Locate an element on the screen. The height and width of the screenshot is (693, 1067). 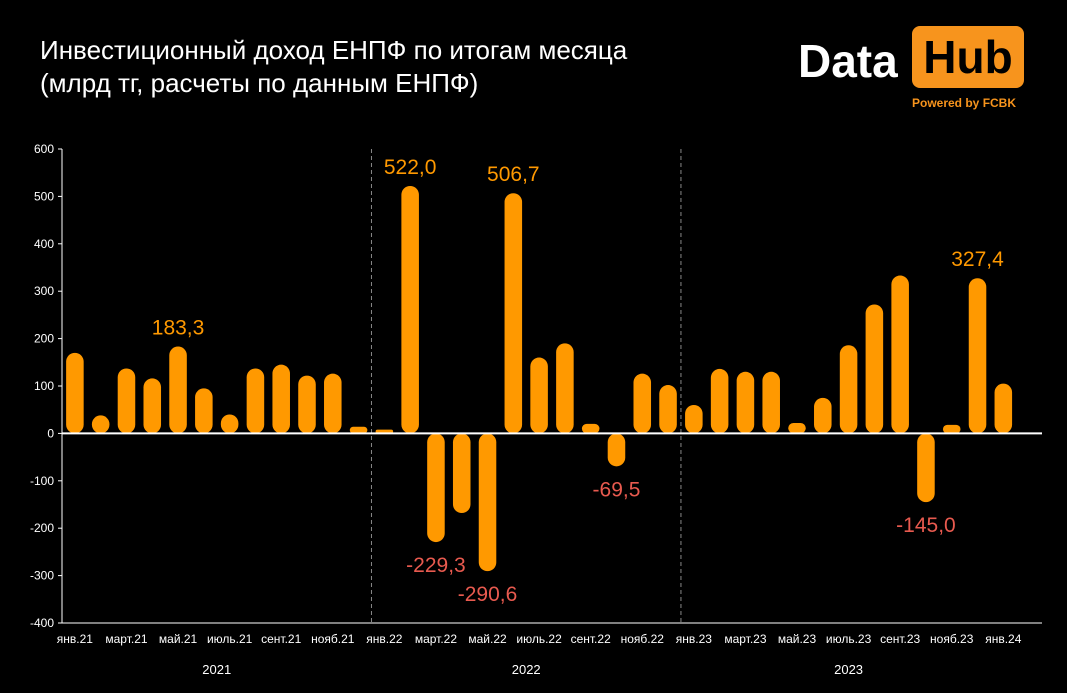
data-label: 183,3 is located at coordinates (178, 328).